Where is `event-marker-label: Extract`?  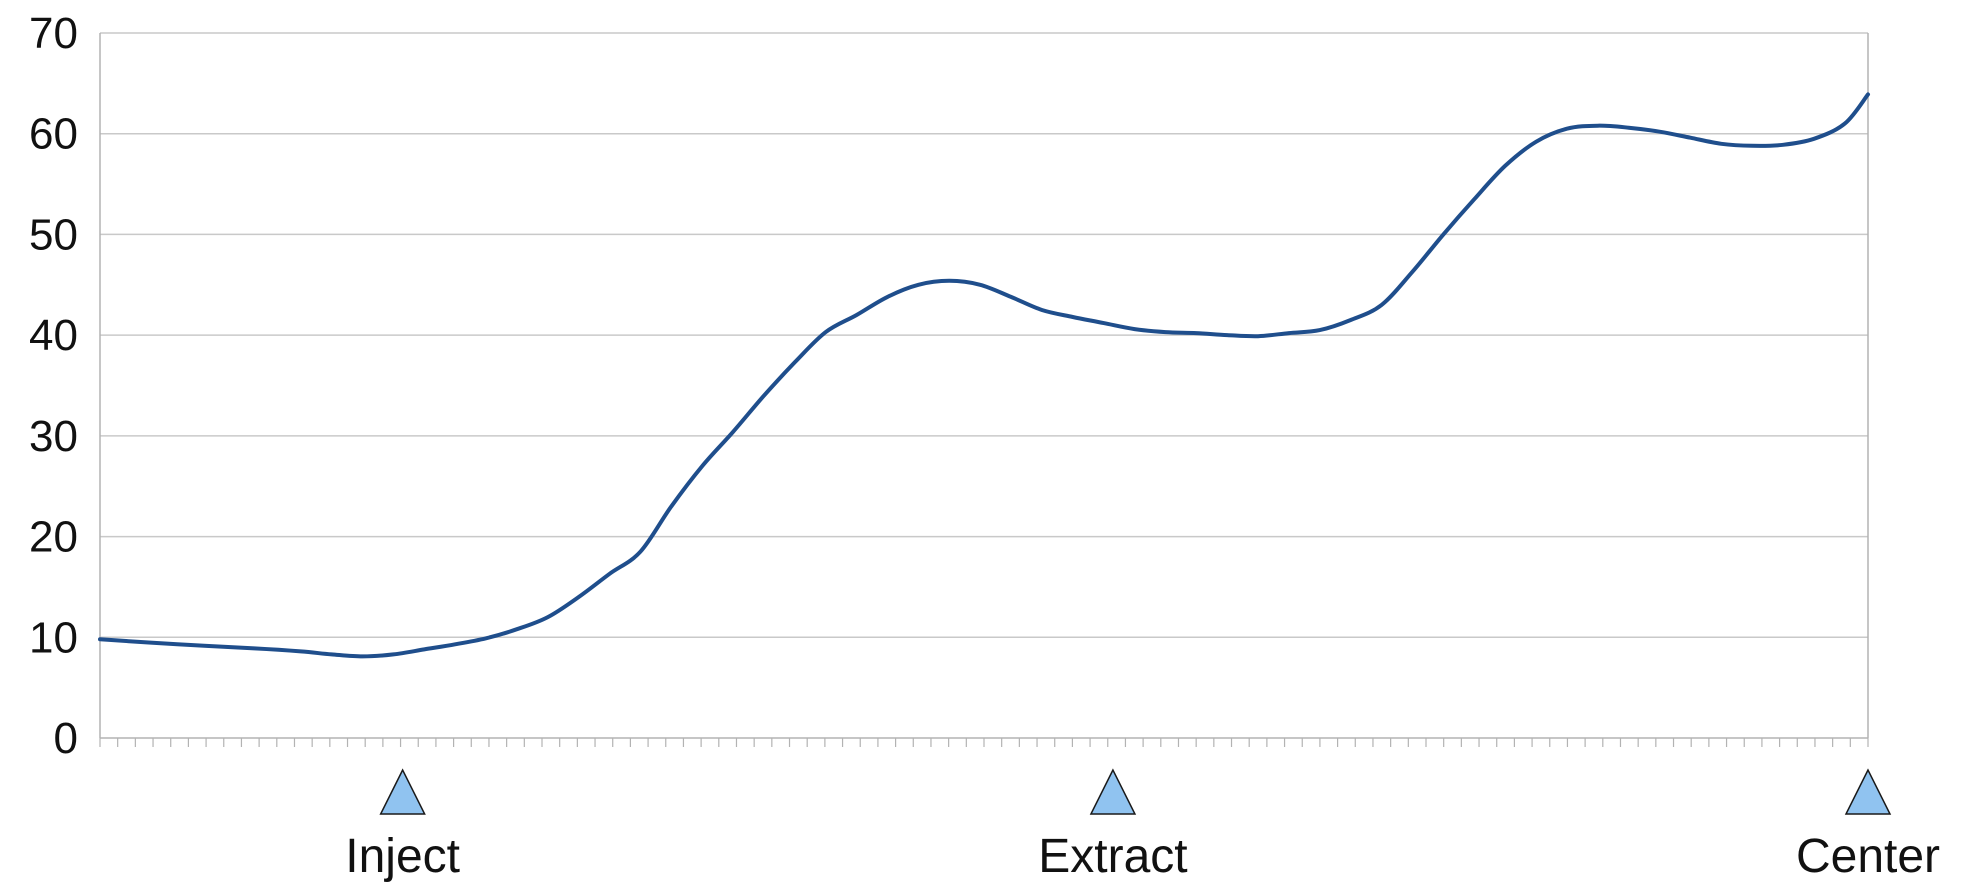
event-marker-label: Extract is located at coordinates (1112, 856).